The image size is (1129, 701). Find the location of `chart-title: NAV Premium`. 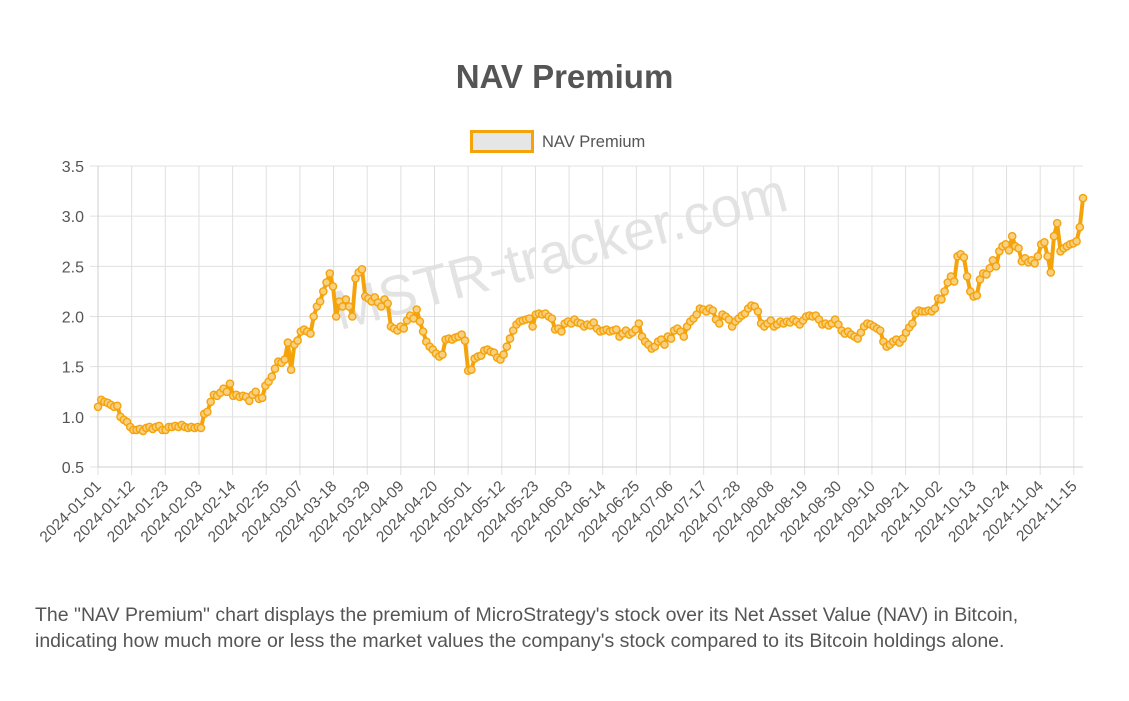

chart-title: NAV Premium is located at coordinates (564, 76).